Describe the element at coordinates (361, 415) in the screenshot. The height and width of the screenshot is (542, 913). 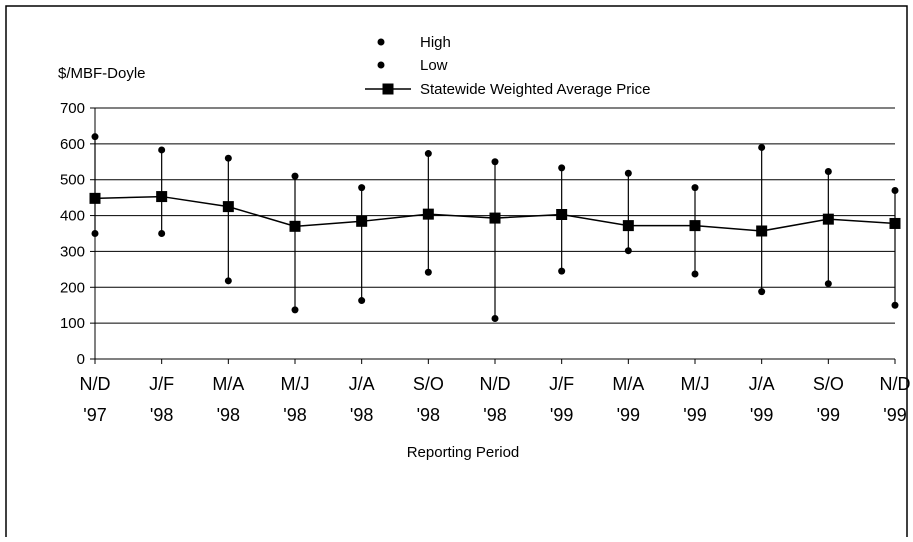
I see `x-tick-label-bottom-4: '98` at that location.